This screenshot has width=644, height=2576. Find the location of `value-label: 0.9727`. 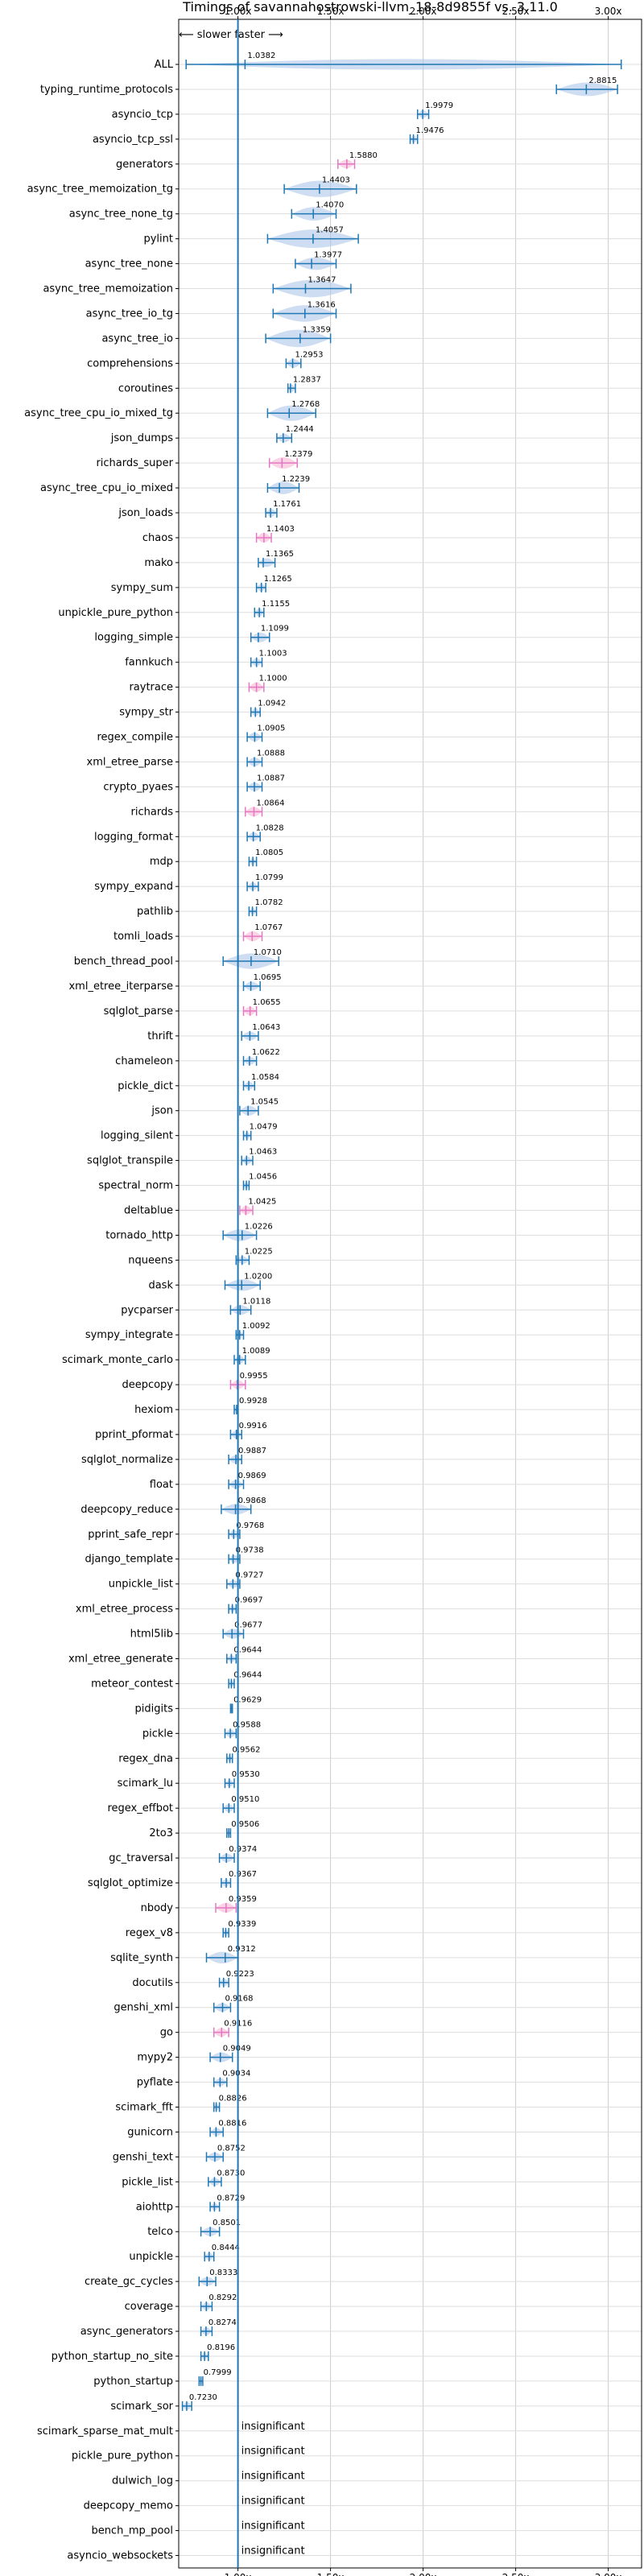

value-label: 0.9727 is located at coordinates (249, 1575).